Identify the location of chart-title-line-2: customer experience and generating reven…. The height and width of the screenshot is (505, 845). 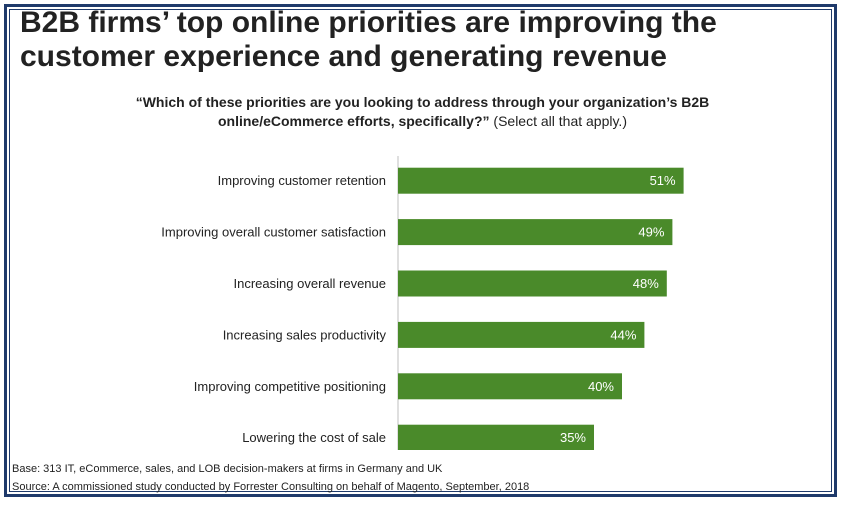
(343, 56).